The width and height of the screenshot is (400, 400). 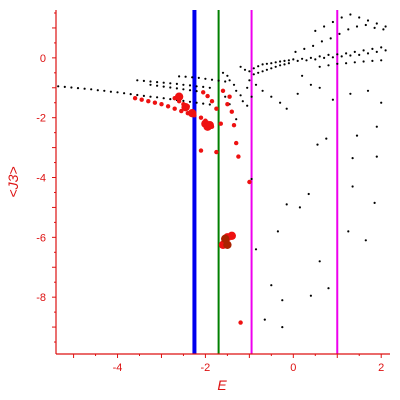 I want to click on y-axis-label: <J3>, so click(x=13, y=181).